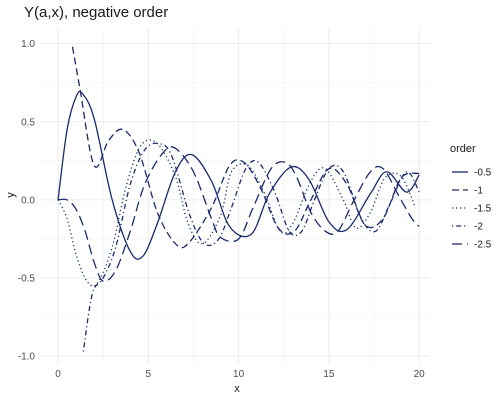  Describe the element at coordinates (27, 357) in the screenshot. I see `y-tick-label: -1.0` at that location.